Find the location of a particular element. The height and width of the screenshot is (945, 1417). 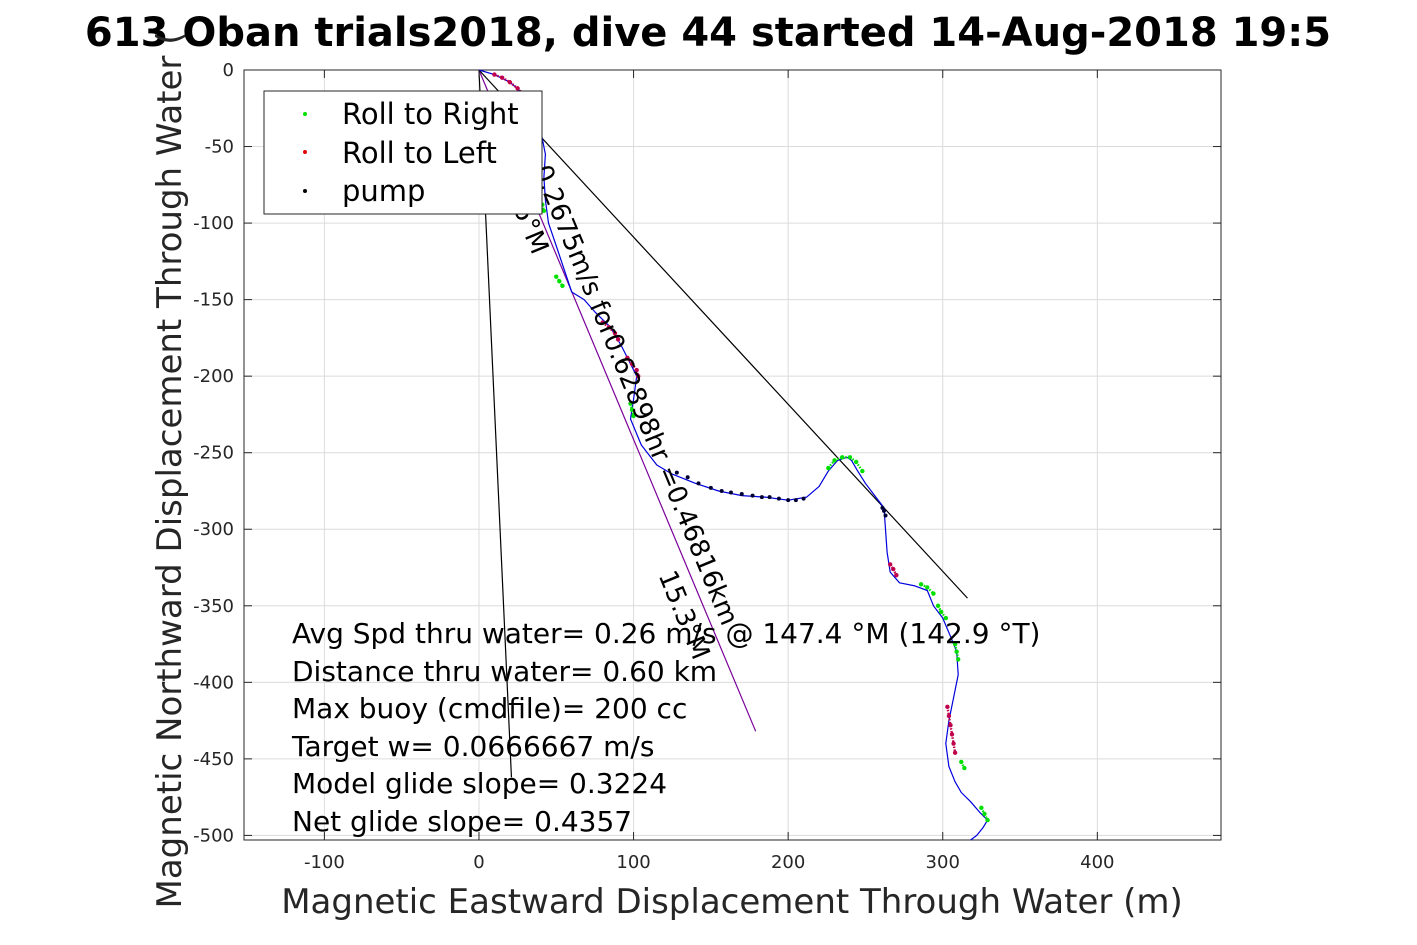

y-tick-label: -150 is located at coordinates (213, 300).